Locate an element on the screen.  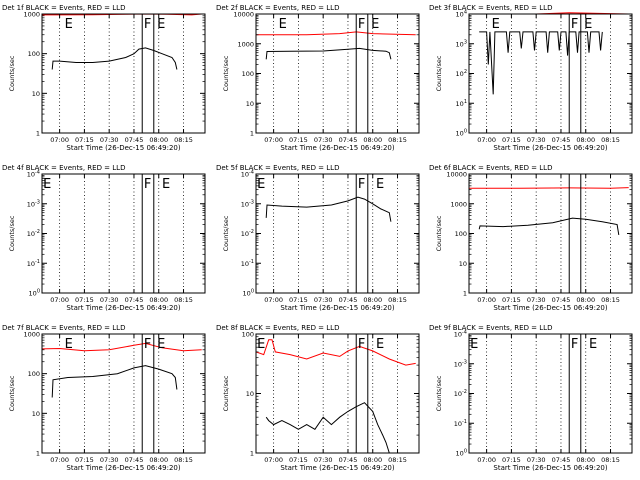
panel-title: Det 9f BLACK = Events, RED = LLD is located at coordinates (490, 328).